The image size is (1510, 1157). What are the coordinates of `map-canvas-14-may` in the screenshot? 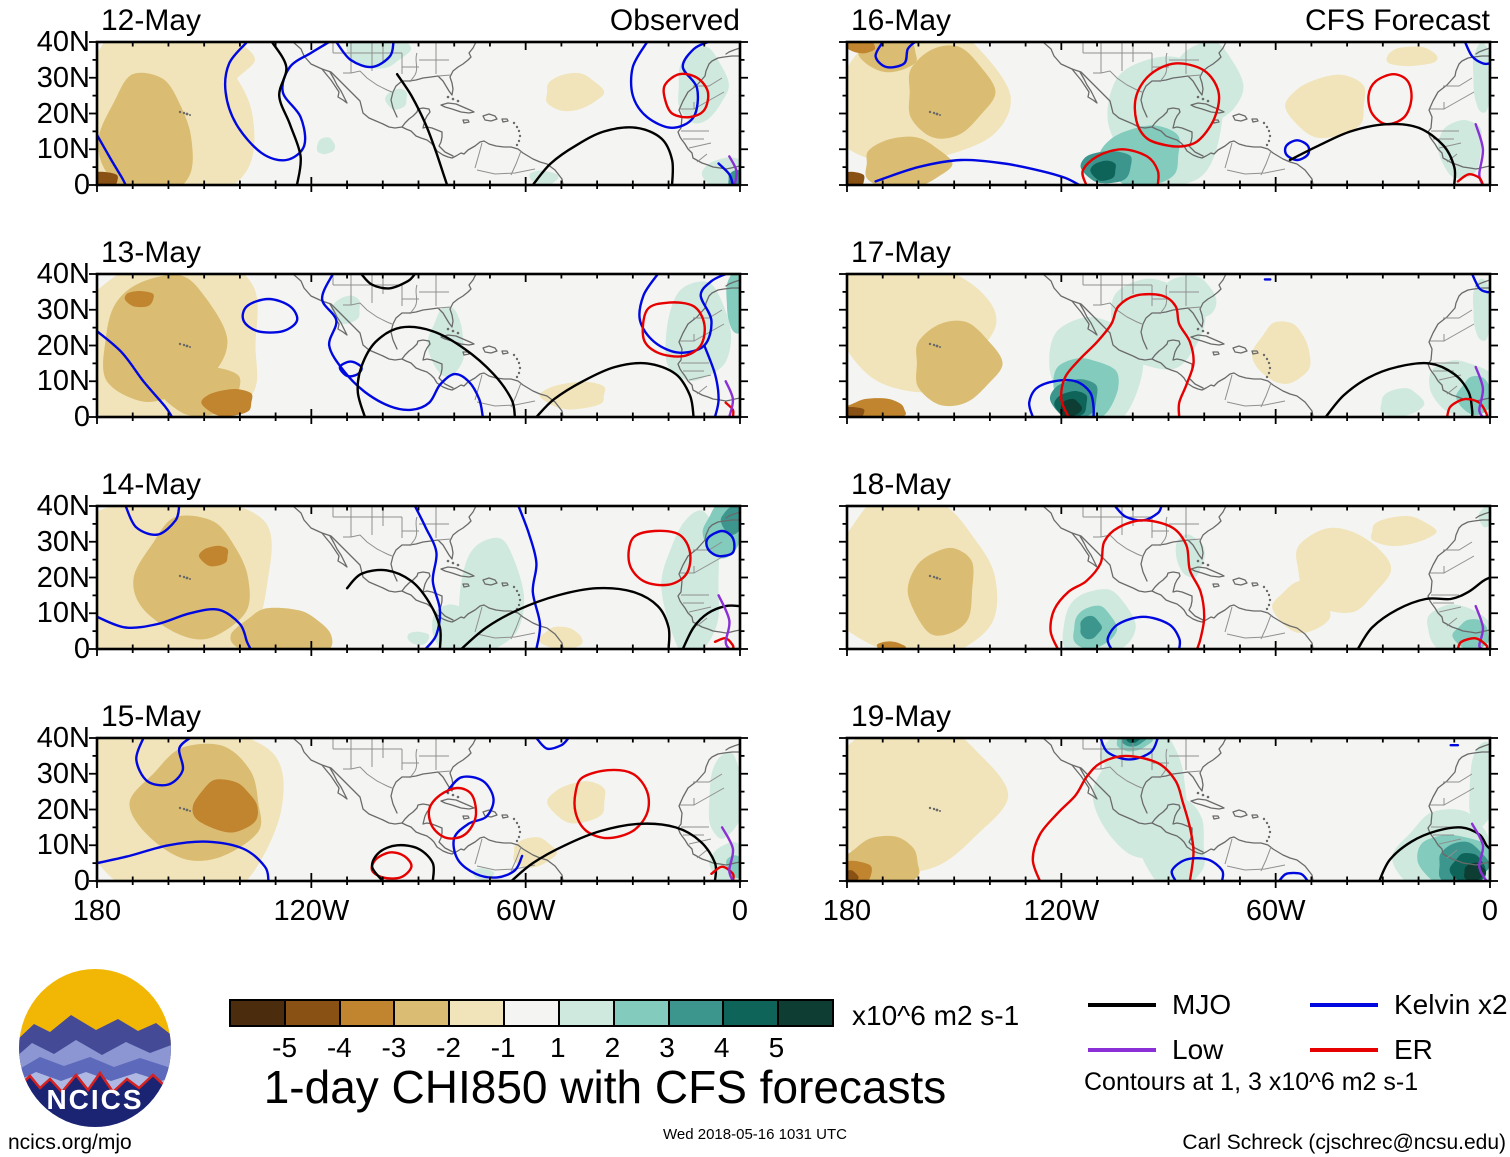 It's located at (418, 580).